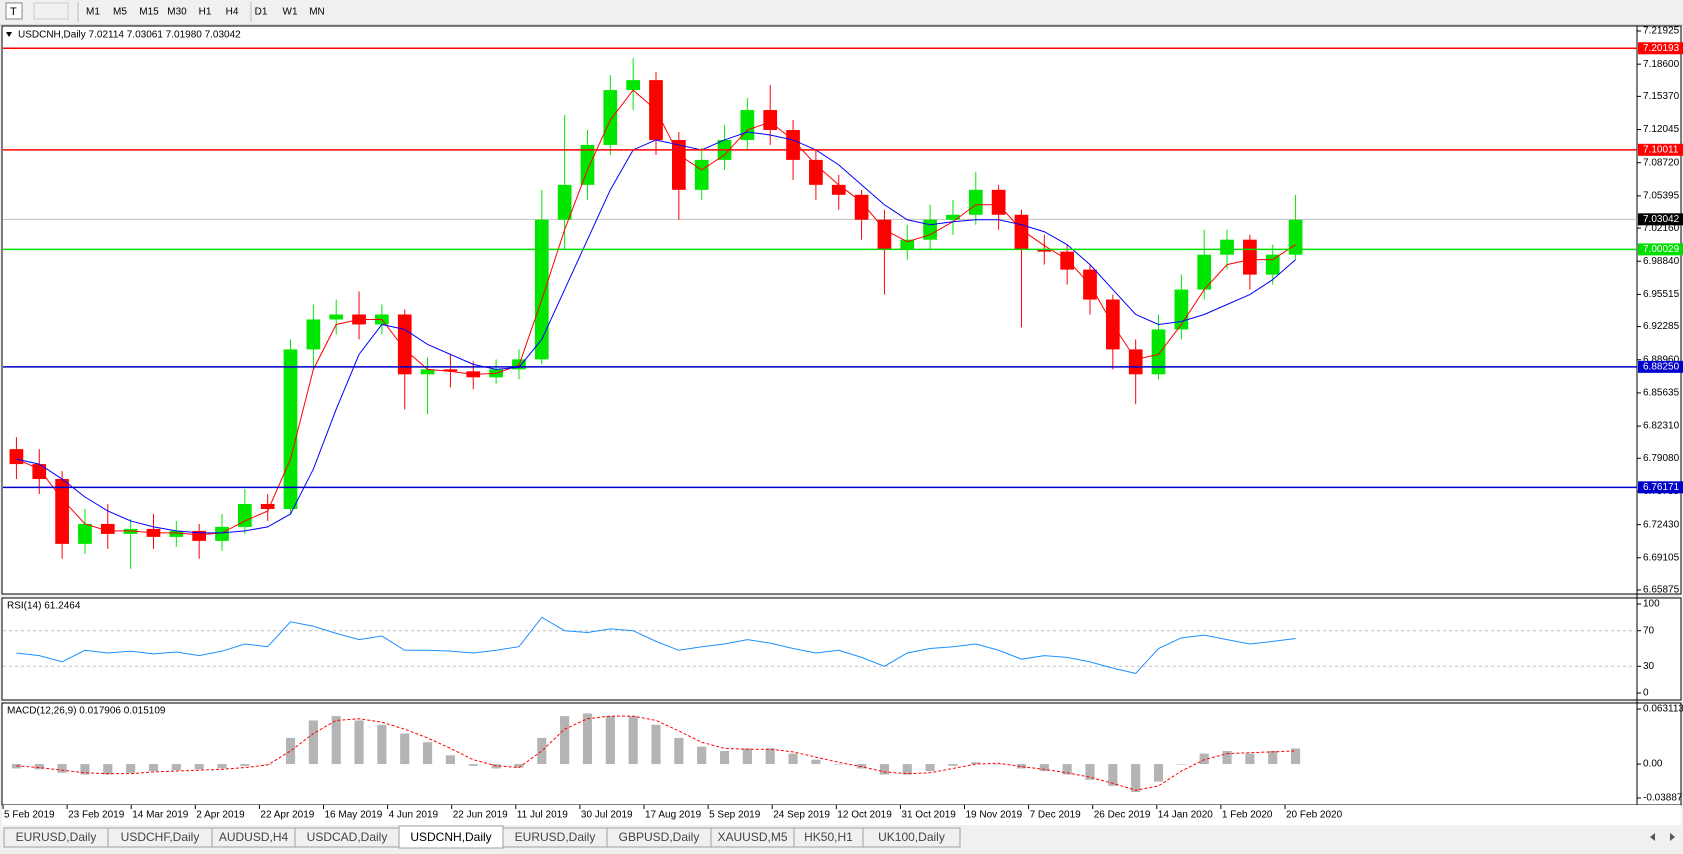 The height and width of the screenshot is (854, 1683). Describe the element at coordinates (1661, 590) in the screenshot. I see `price-tick-label: 6.65875` at that location.